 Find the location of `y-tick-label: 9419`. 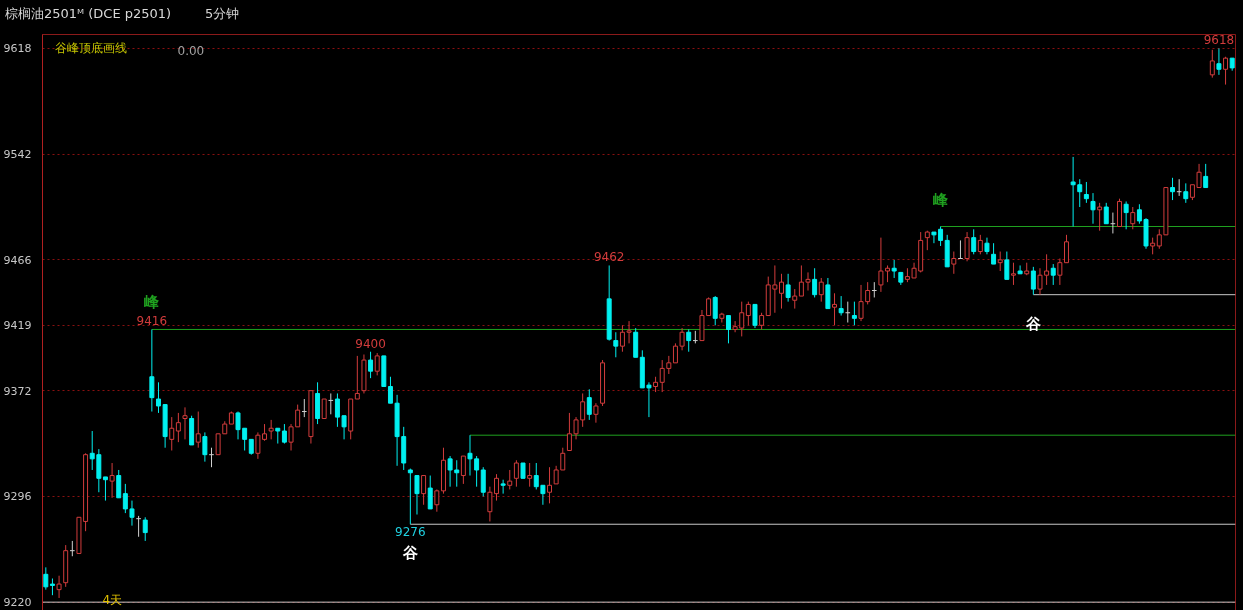

y-tick-label: 9419 is located at coordinates (17, 326).